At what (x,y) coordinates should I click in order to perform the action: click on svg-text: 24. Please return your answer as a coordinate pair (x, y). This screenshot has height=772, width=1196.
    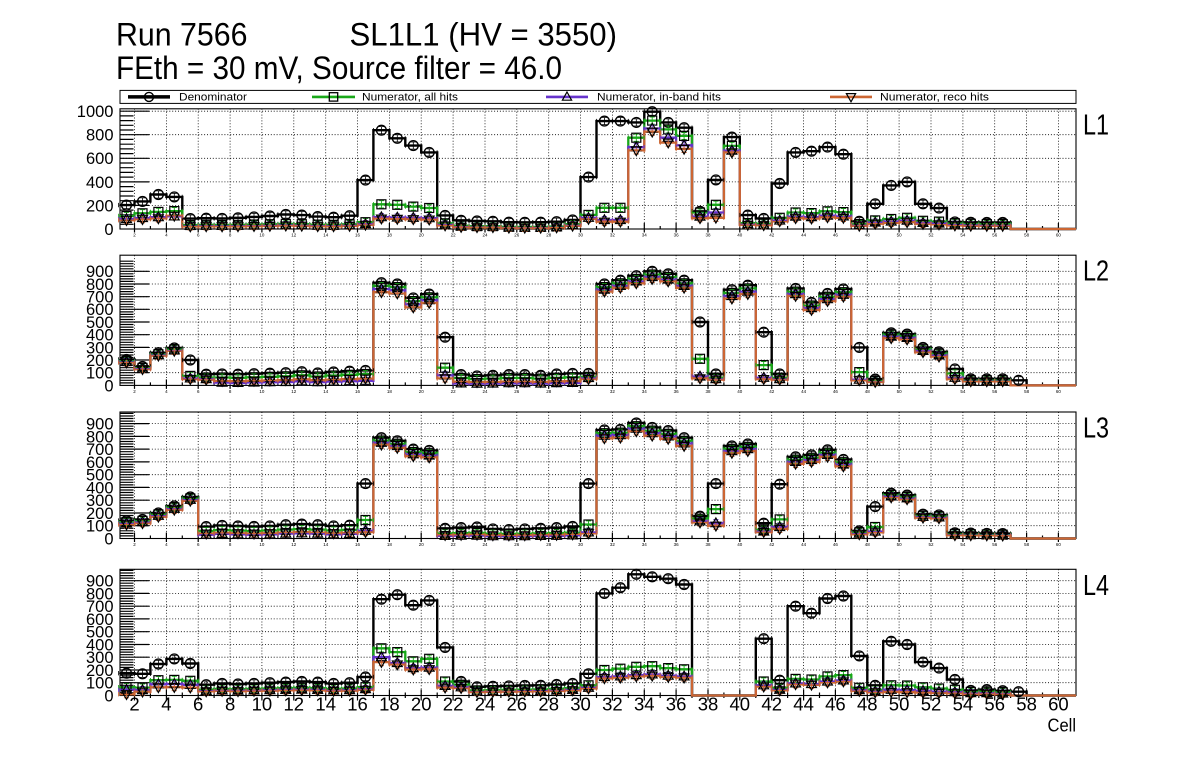
    Looking at the image, I should click on (485, 391).